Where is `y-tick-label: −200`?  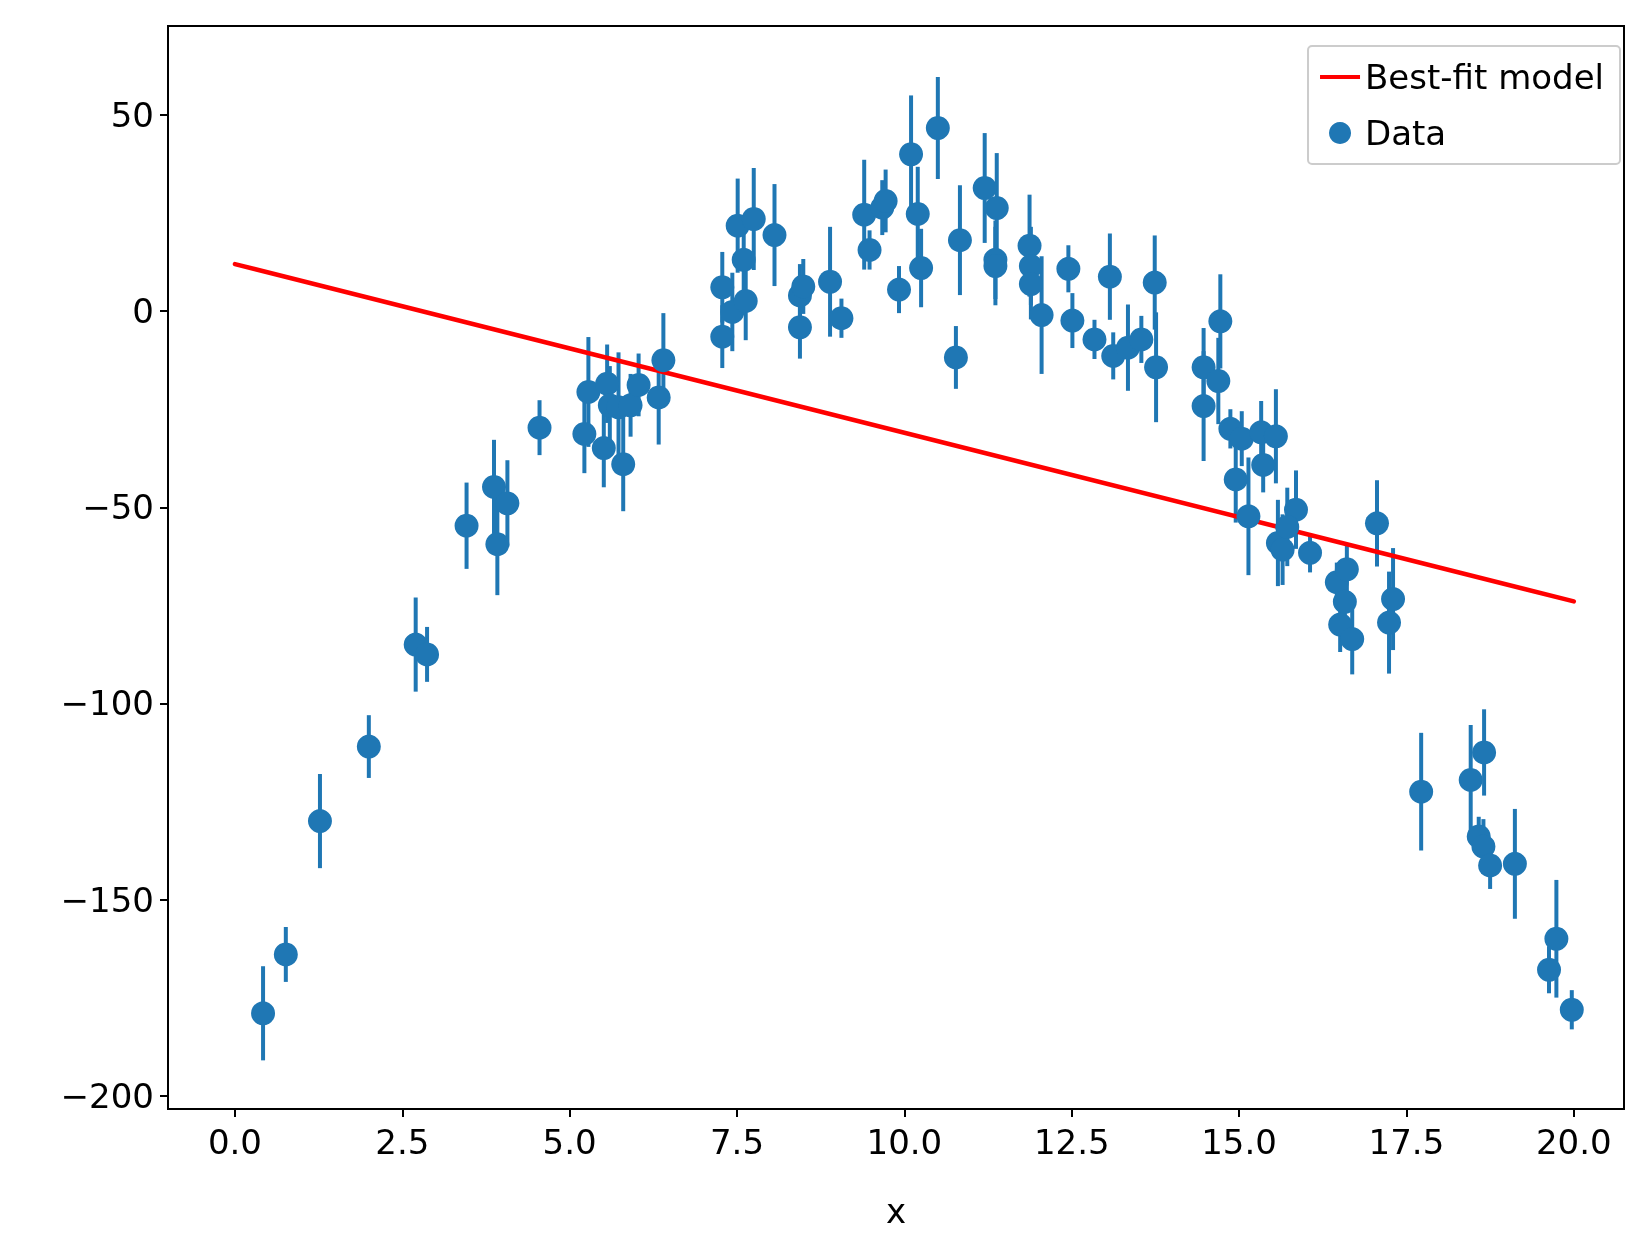
y-tick-label: −200 is located at coordinates (107, 1095).